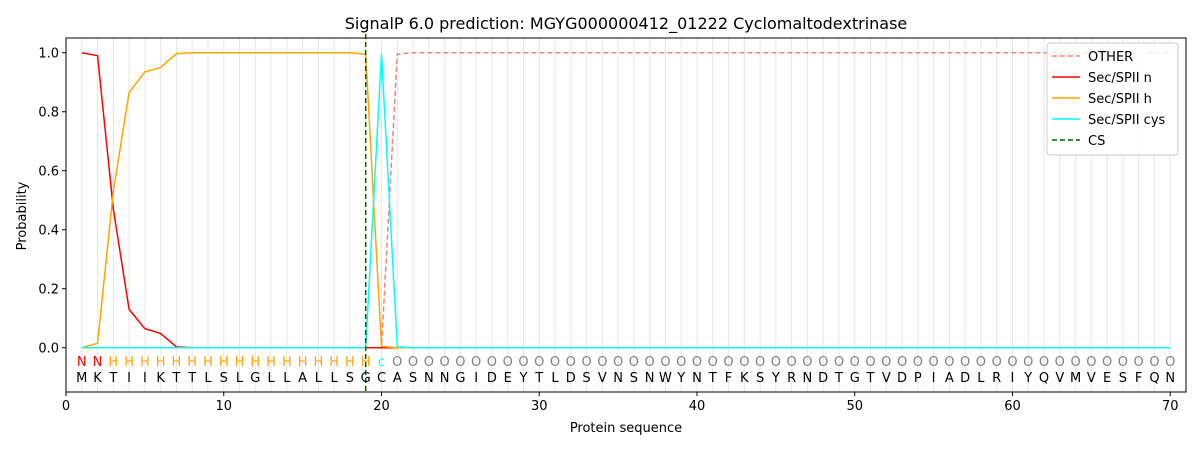 Image resolution: width=1200 pixels, height=450 pixels. What do you see at coordinates (1170, 406) in the screenshot?
I see `x-tick-label: 70` at bounding box center [1170, 406].